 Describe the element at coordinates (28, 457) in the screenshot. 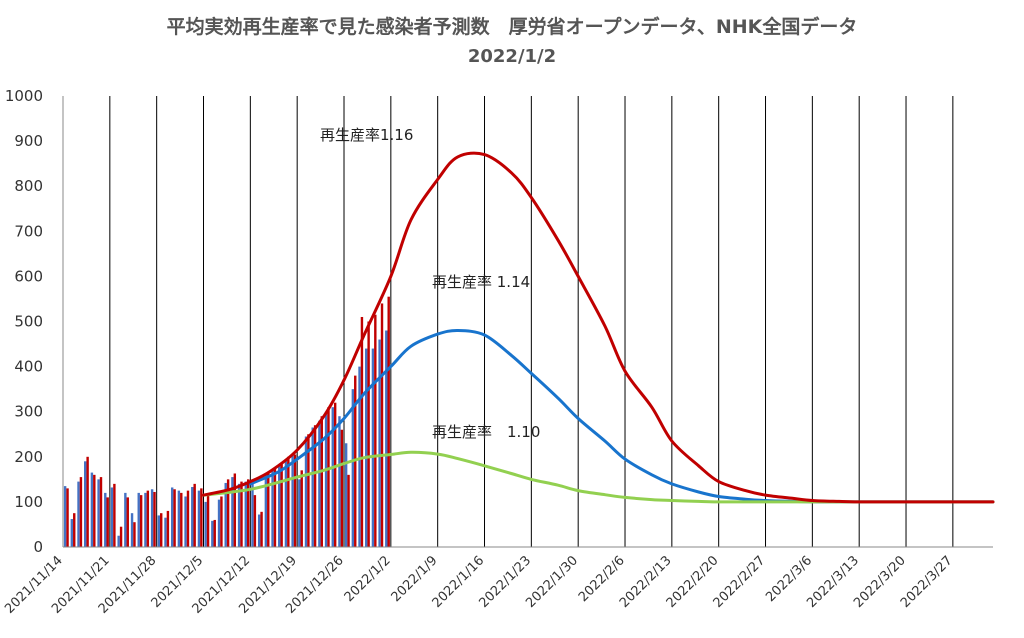

I see `y-tick-label: 200` at that location.